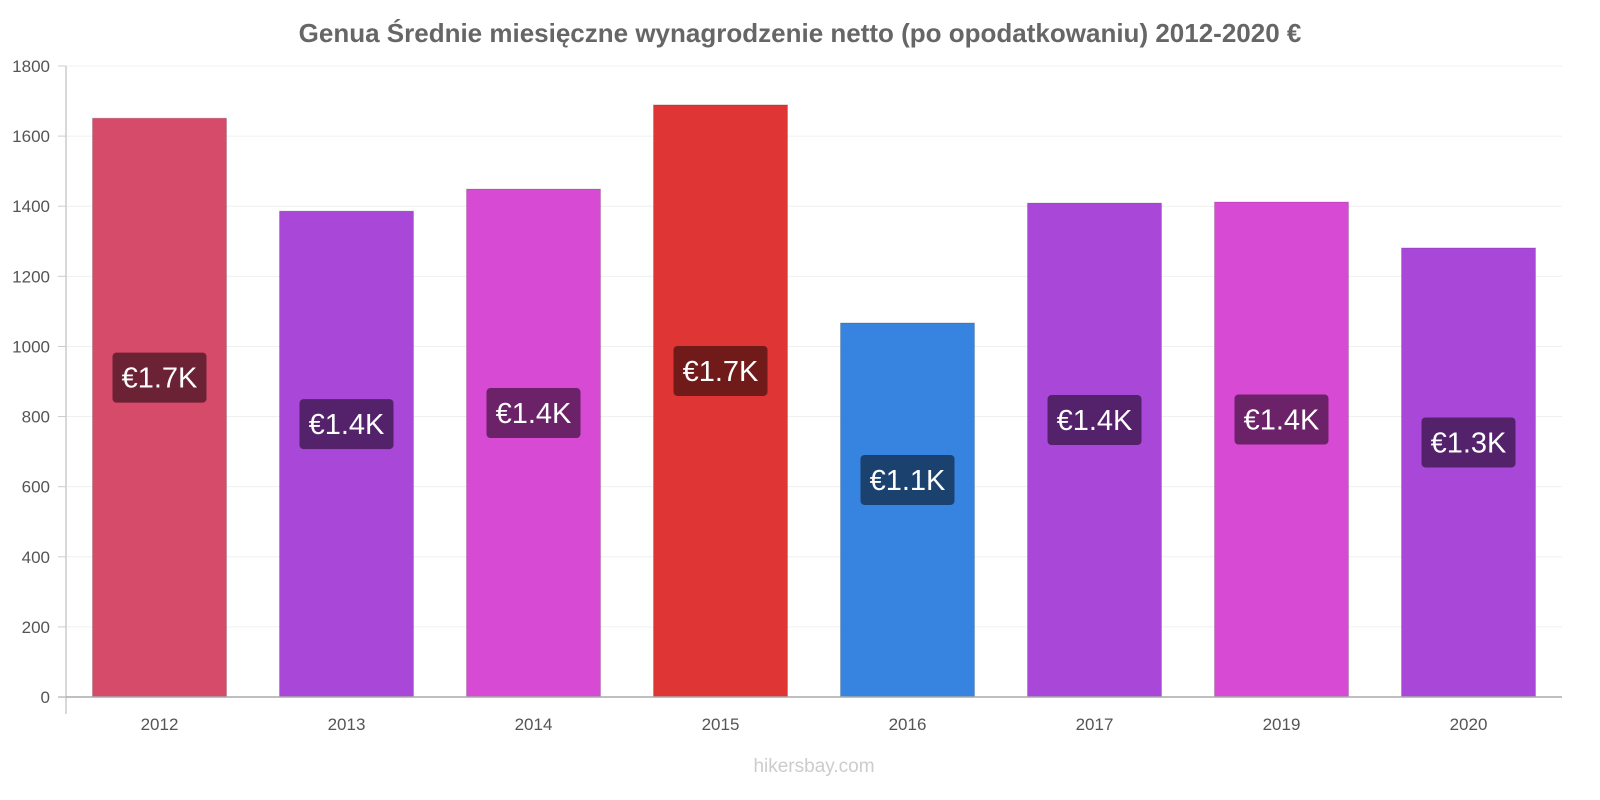 The width and height of the screenshot is (1600, 800). Describe the element at coordinates (1281, 449) in the screenshot. I see `bar-2019` at that location.